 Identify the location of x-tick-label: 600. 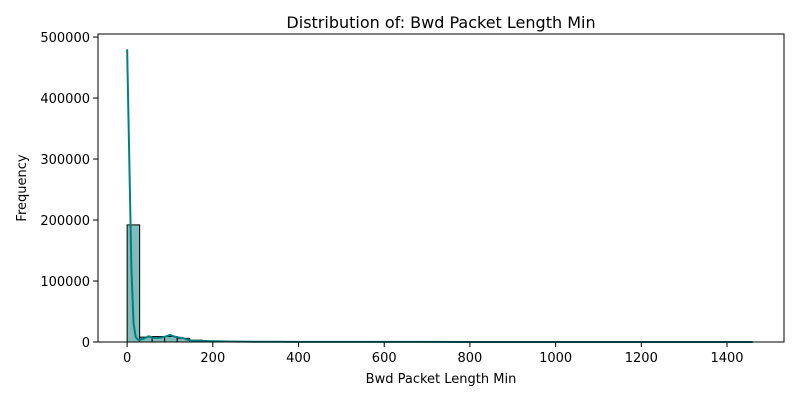
(384, 358).